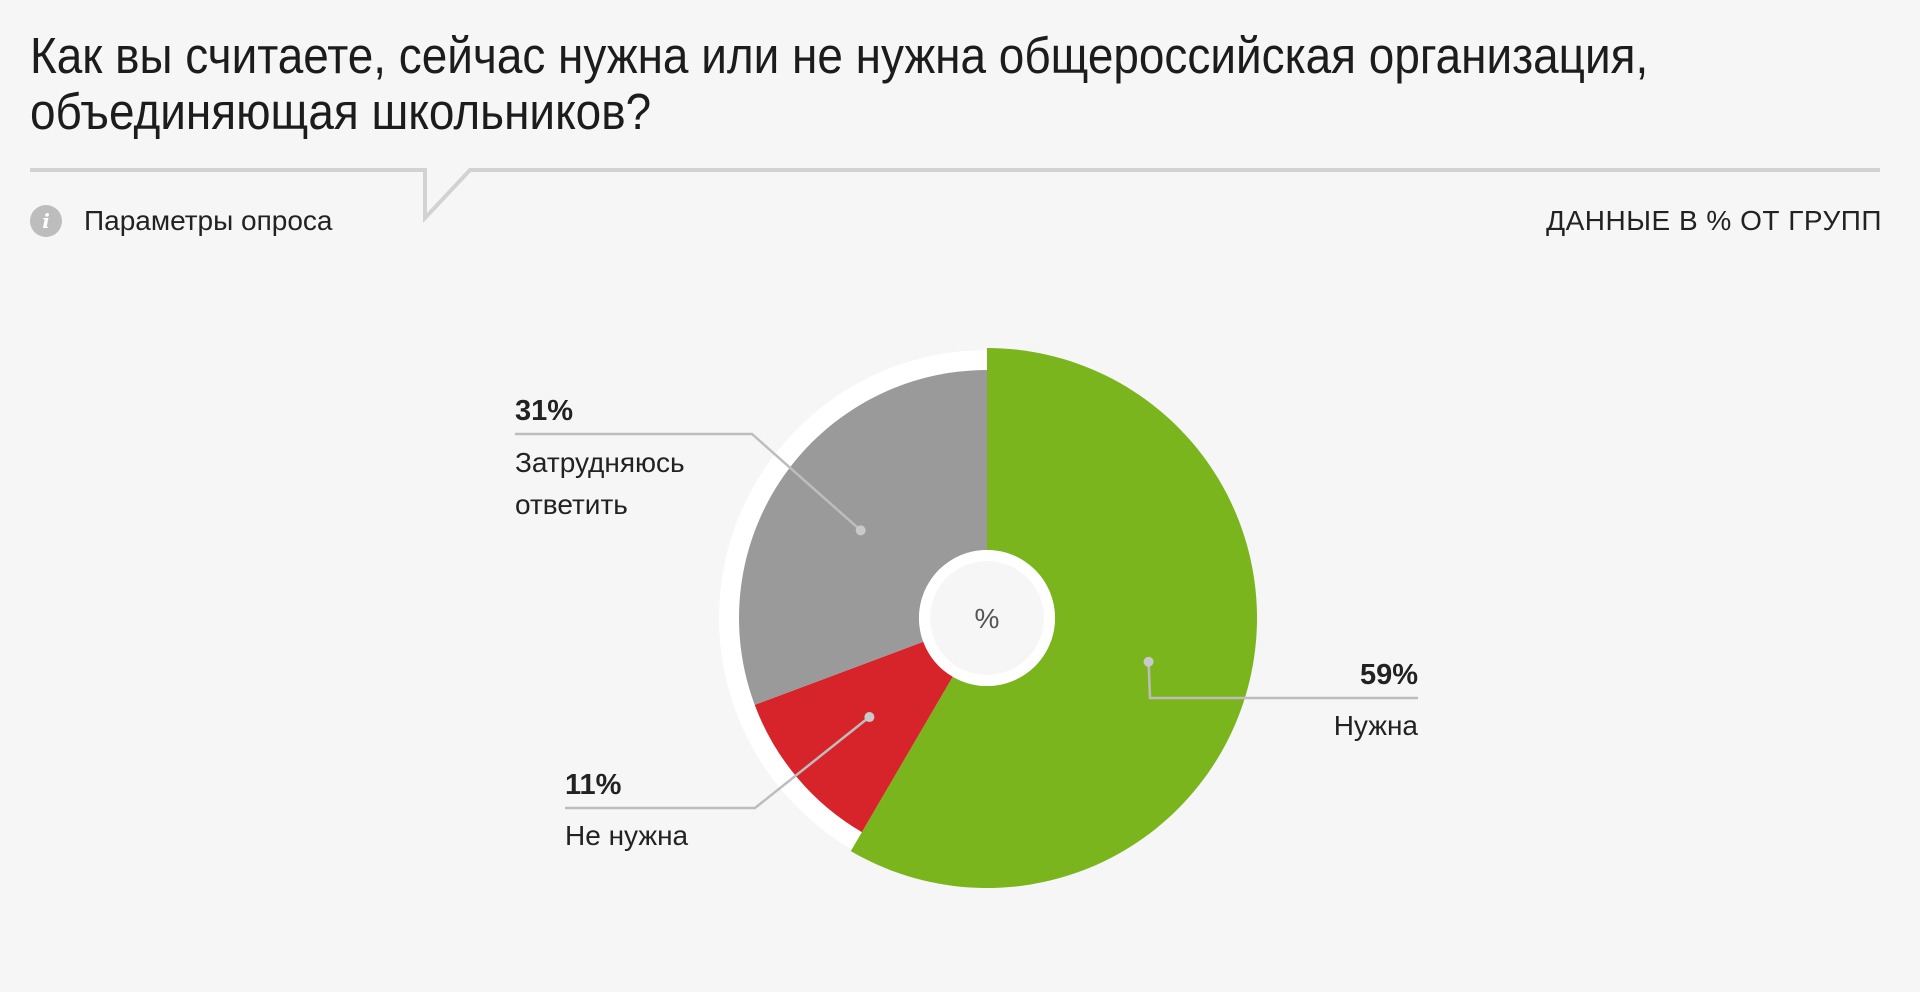  I want to click on center-unit-label: %, so click(987, 618).